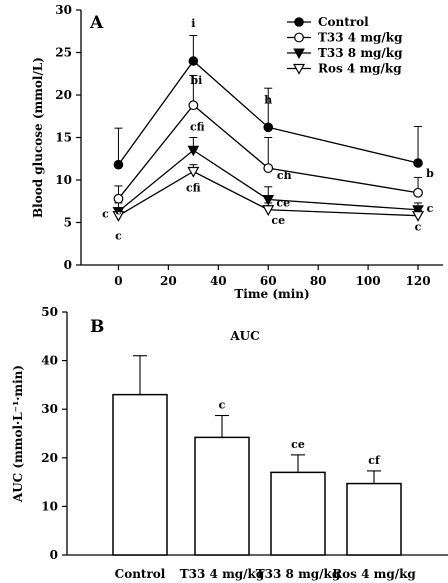  What do you see at coordinates (318, 281) in the screenshot?
I see `x-tick-label: 80` at bounding box center [318, 281].